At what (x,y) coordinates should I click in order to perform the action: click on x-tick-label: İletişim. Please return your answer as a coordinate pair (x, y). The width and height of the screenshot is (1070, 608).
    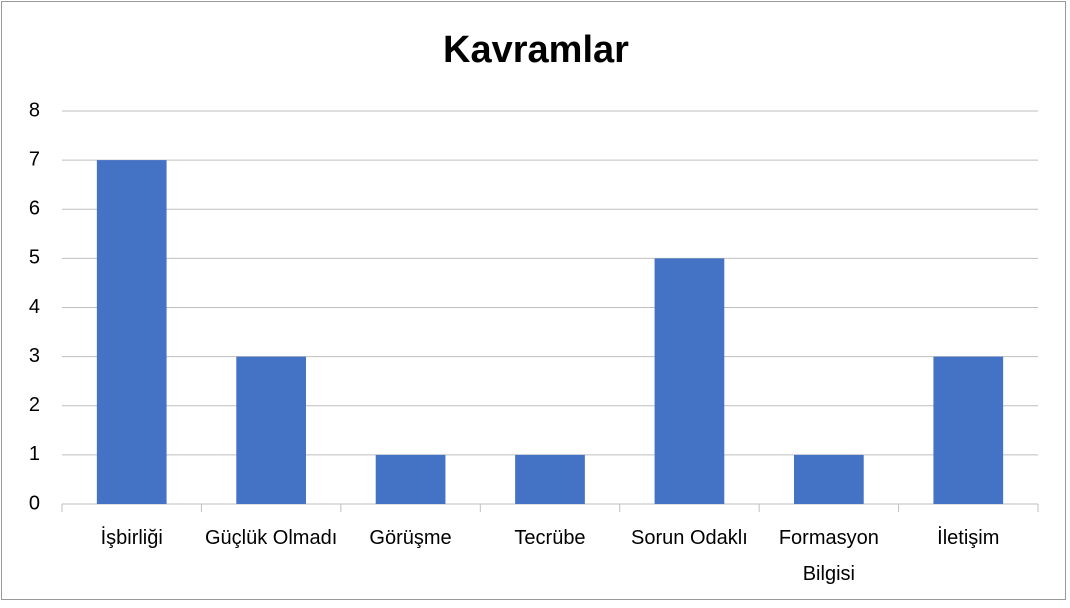
    Looking at the image, I should click on (968, 538).